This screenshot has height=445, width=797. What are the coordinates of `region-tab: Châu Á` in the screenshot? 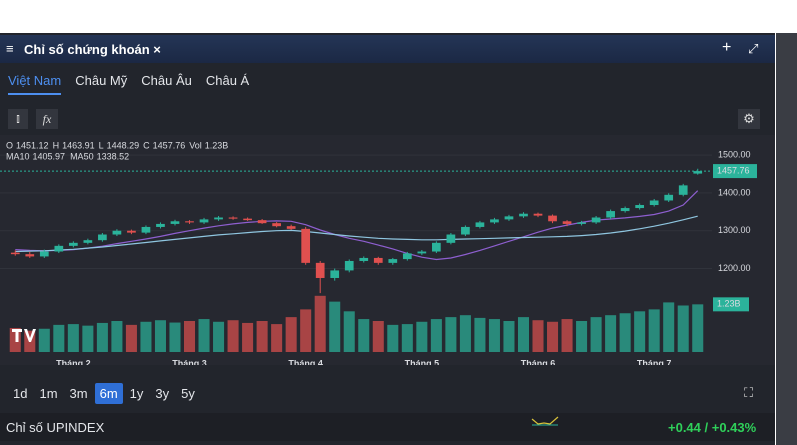 It's located at (227, 80).